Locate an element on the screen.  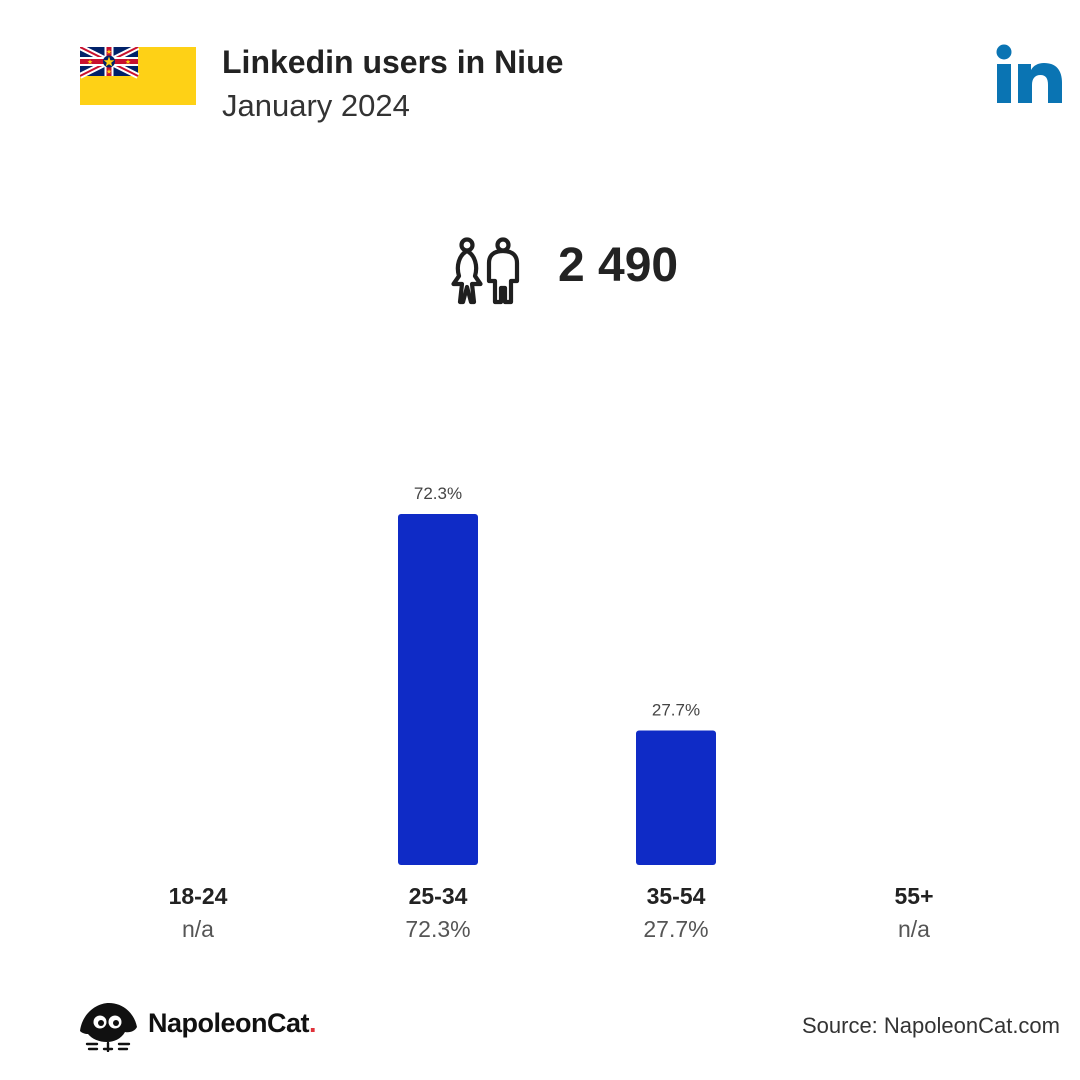
brand-name: NapoleonCat. is located at coordinates (232, 1023).